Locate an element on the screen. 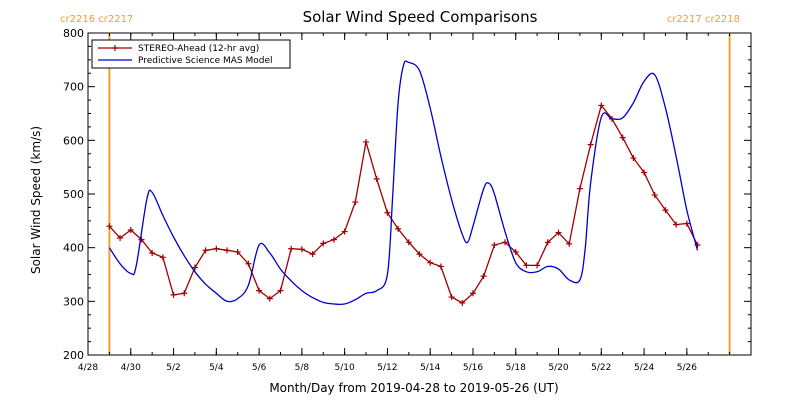 Image resolution: width=800 pixels, height=404 pixels. x-tick-label: 5/2 is located at coordinates (173, 368).